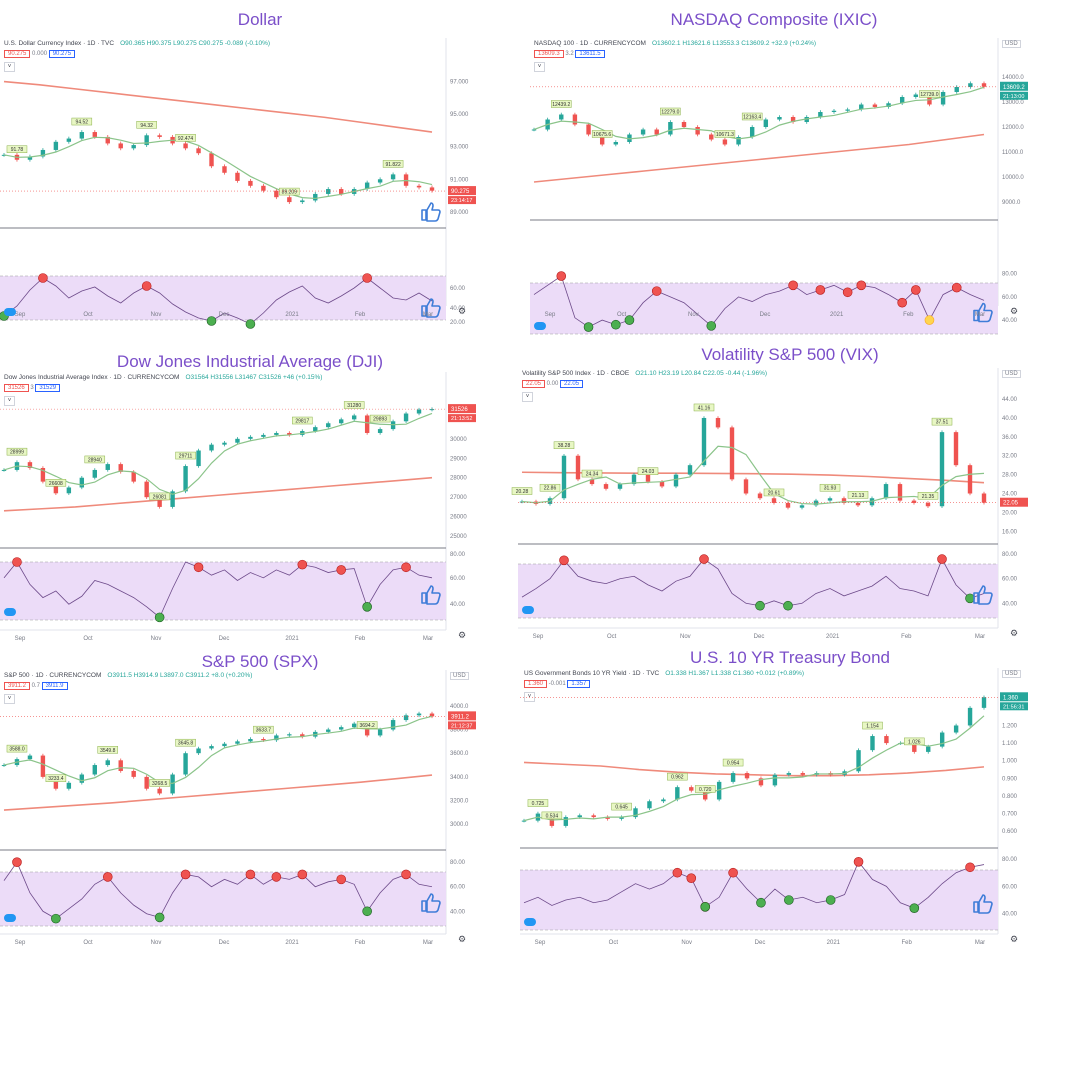 The width and height of the screenshot is (1080, 1080). Describe the element at coordinates (759, 158) in the screenshot. I see `long-moving-average-line` at that location.